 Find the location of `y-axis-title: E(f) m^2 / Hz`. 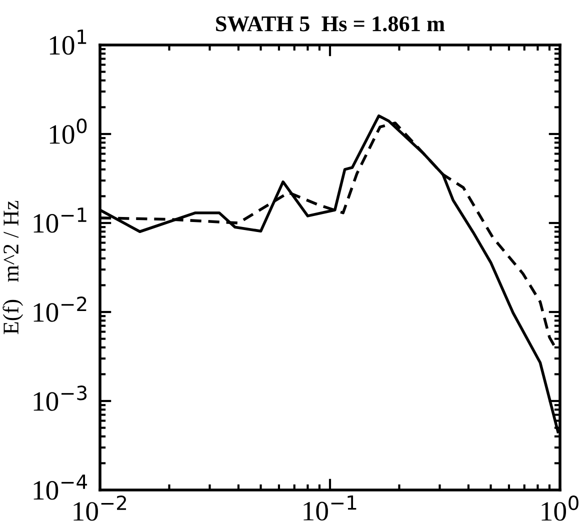

y-axis-title: E(f) m^2 / Hz is located at coordinates (13, 267).